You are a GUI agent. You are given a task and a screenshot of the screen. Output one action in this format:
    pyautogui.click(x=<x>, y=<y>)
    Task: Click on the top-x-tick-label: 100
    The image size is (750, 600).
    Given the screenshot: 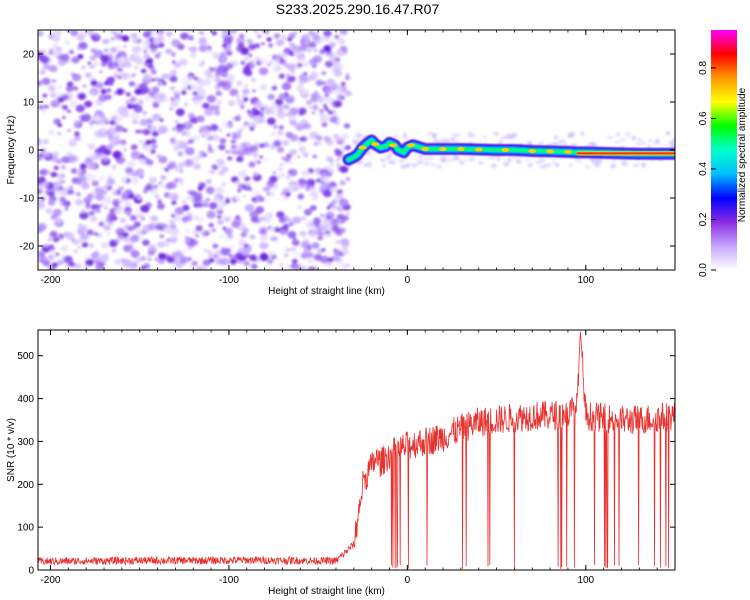 What is the action you would take?
    pyautogui.click(x=585, y=280)
    